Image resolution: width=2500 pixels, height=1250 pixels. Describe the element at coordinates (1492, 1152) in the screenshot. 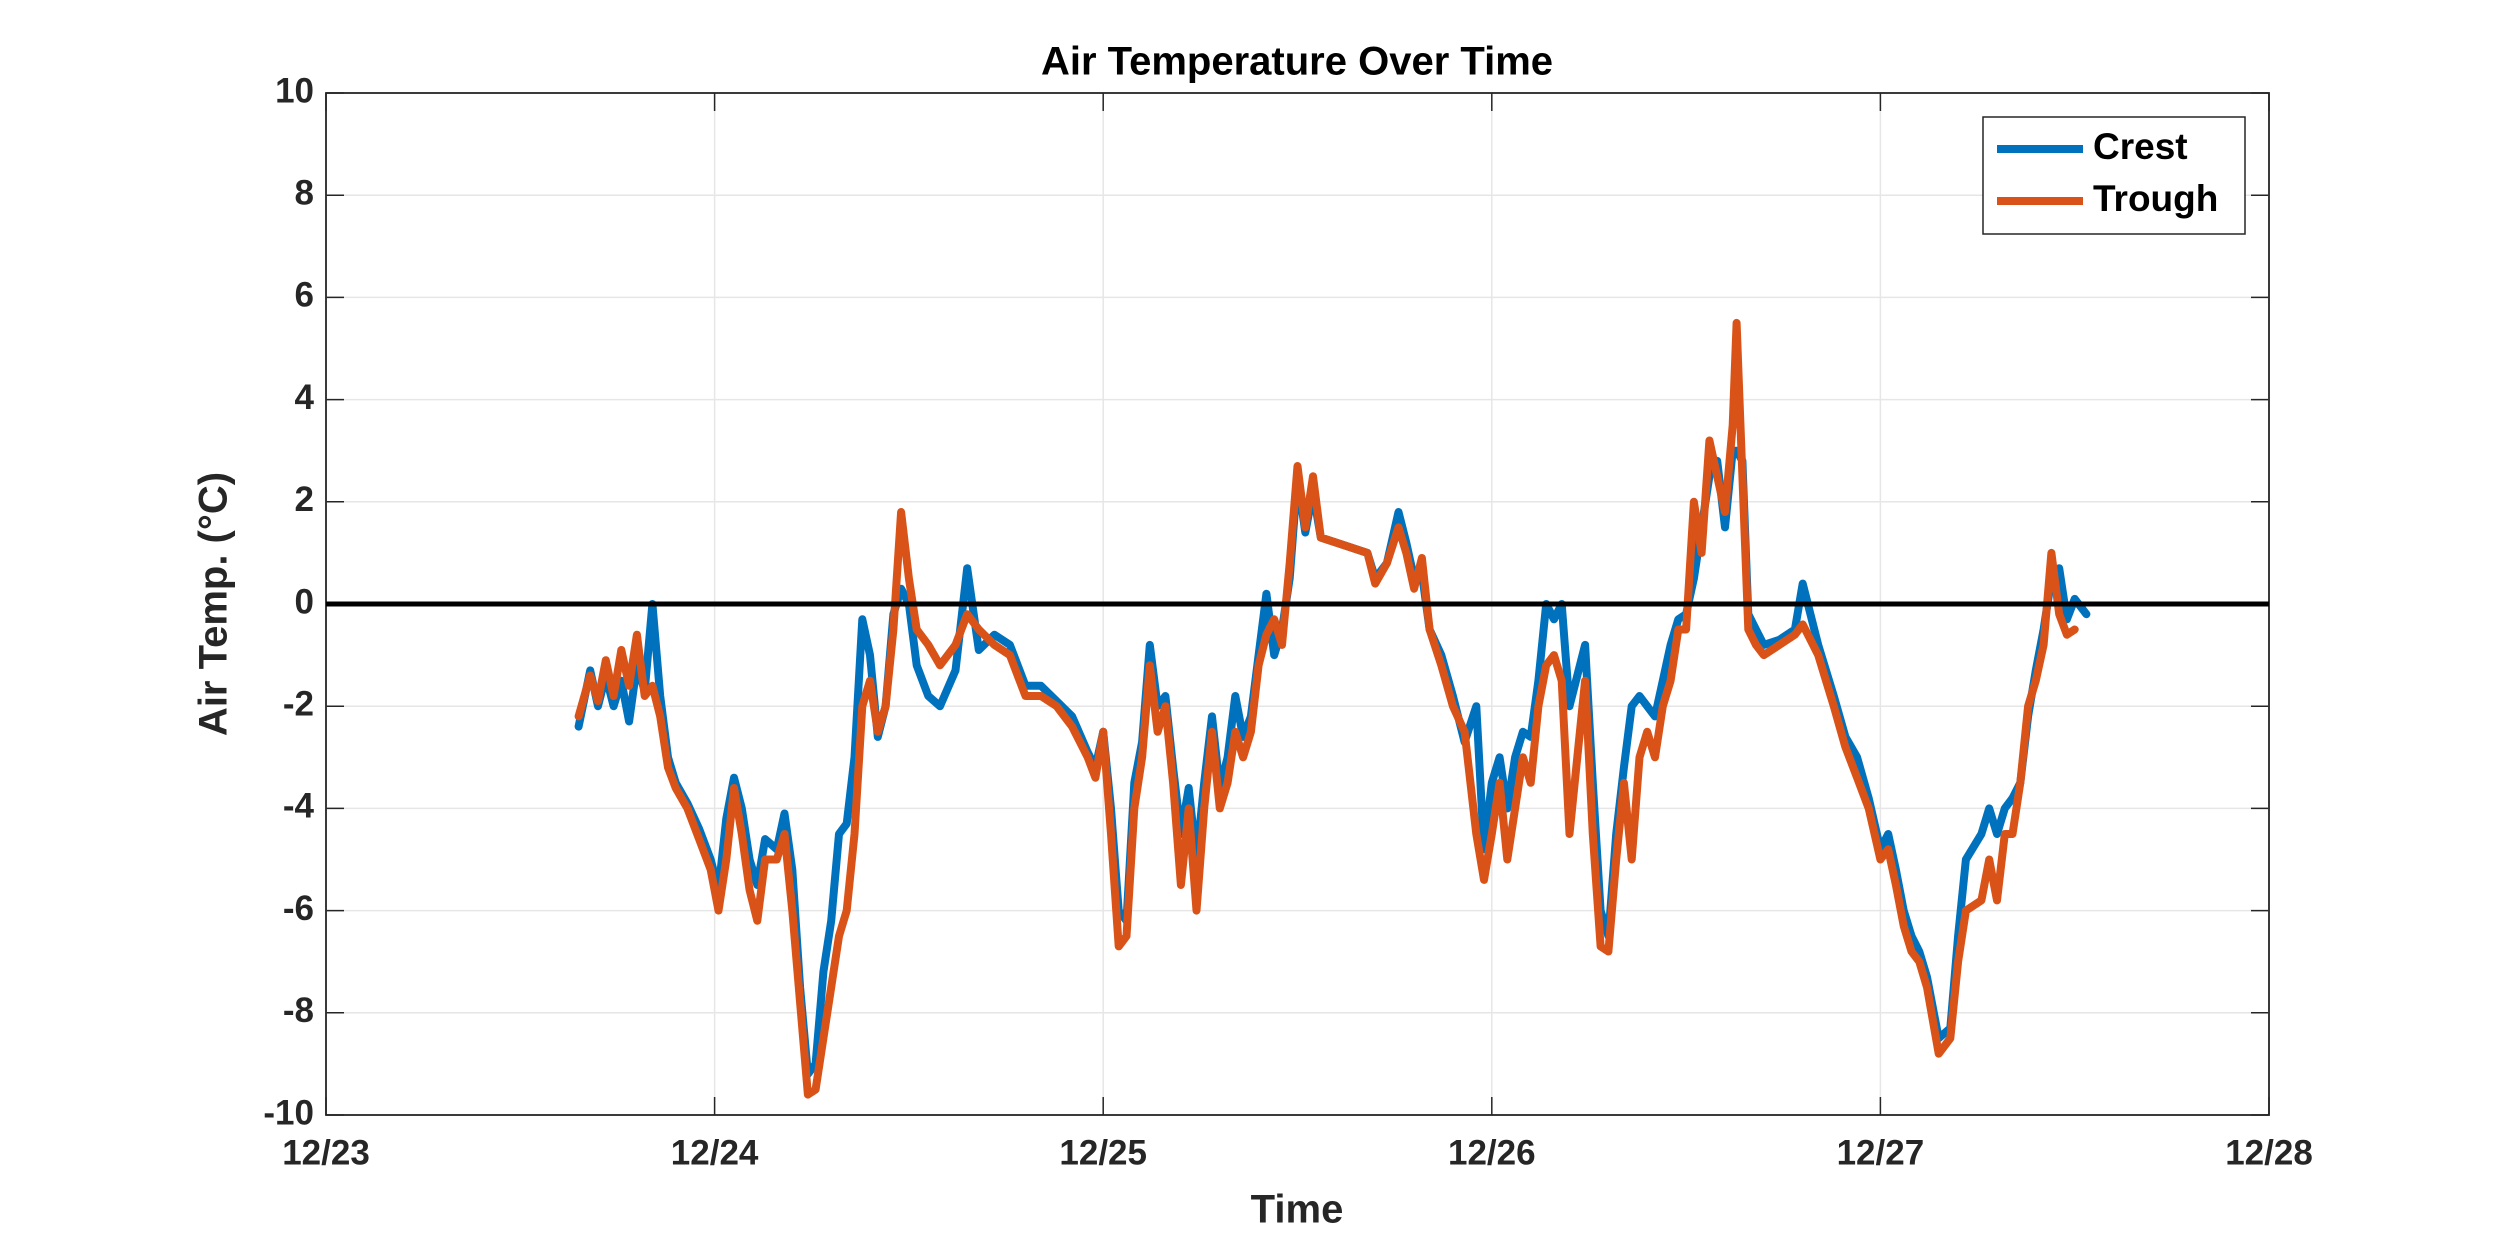

I see `x-tick-label: 12/26` at that location.